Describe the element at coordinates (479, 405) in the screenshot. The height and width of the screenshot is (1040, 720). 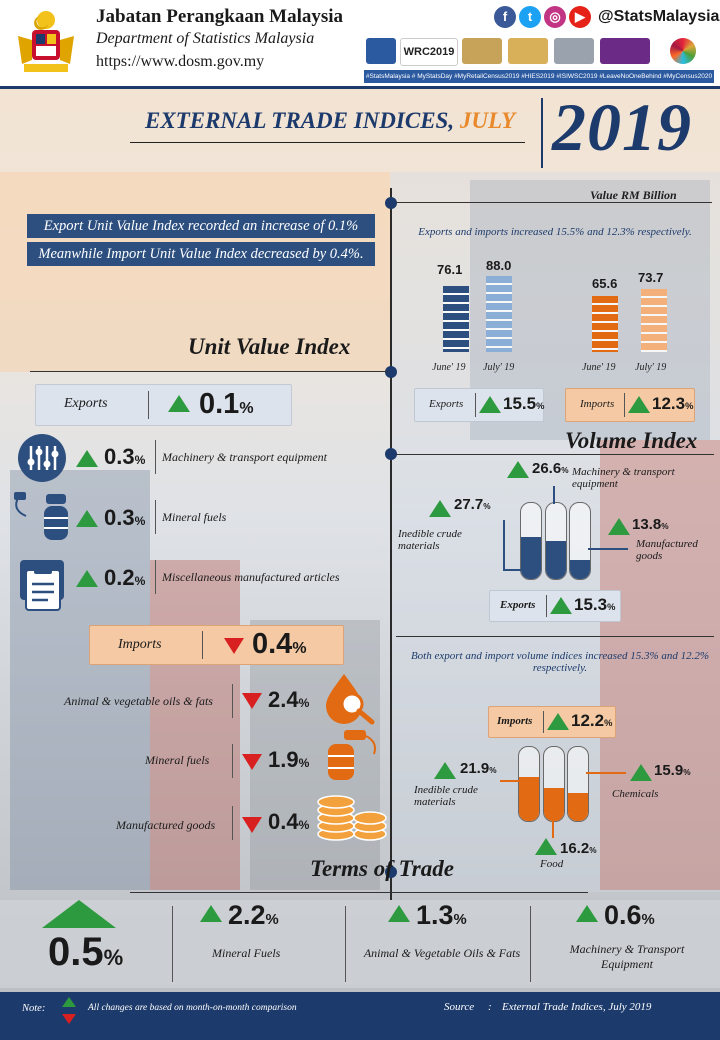
I see `value-exports-pill: Exports 15.5%` at that location.